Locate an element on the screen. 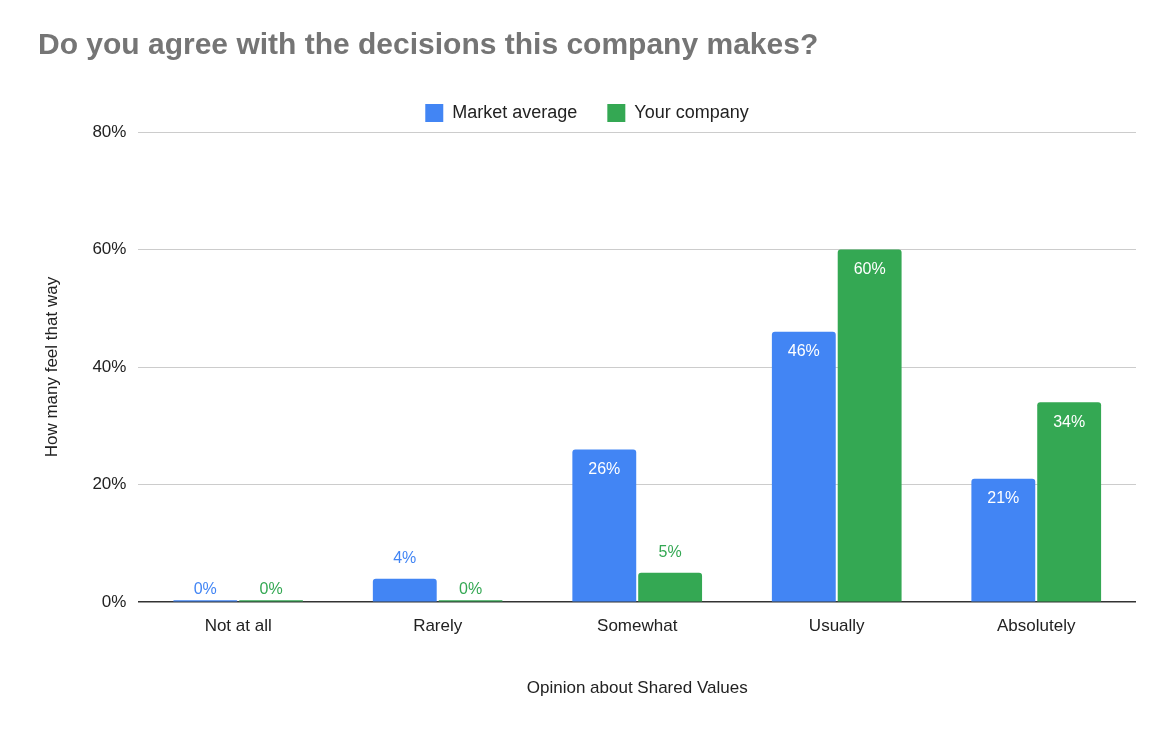  data-label: 34% is located at coordinates (1069, 421).